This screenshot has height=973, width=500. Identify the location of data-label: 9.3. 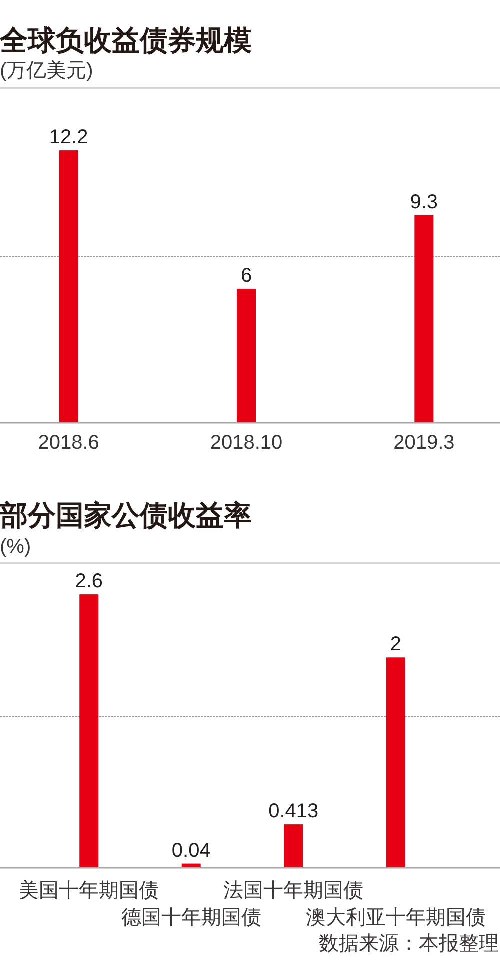
(424, 202).